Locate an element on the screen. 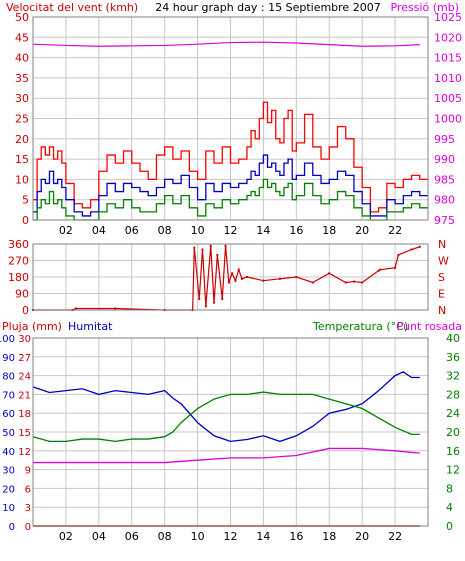 The height and width of the screenshot is (561, 465). direction-compass-label: E is located at coordinates (441, 294).